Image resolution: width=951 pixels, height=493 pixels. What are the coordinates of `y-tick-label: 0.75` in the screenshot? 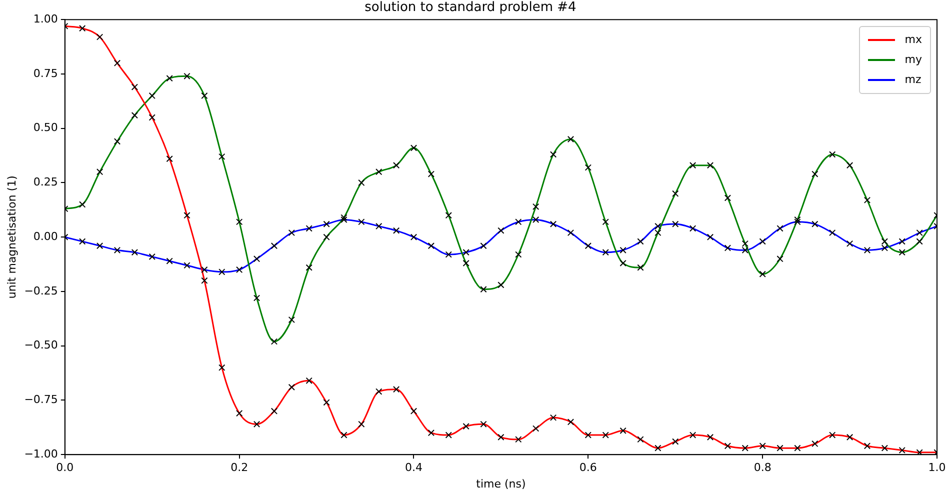 It's located at (45, 73).